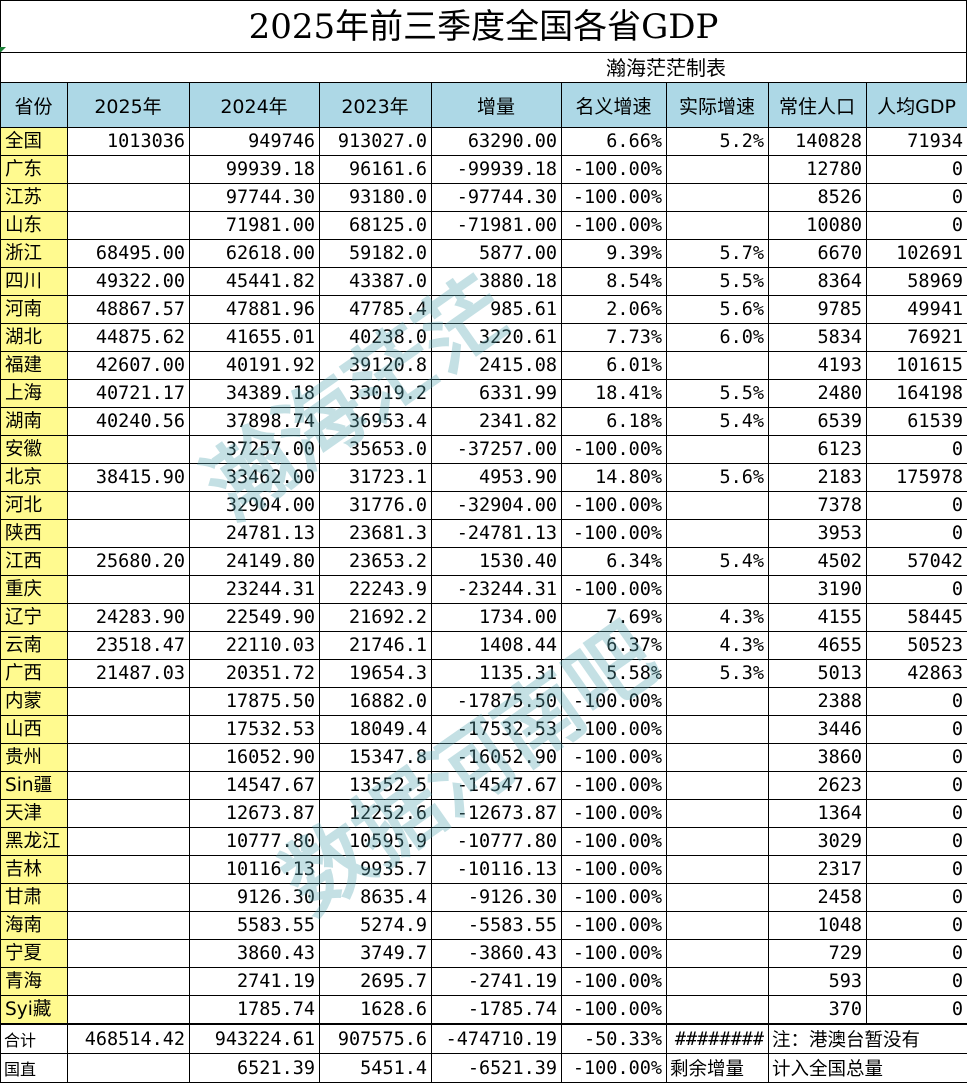 This screenshot has width=967, height=1083. I want to click on cell-increment: -71981.00, so click(497, 226).